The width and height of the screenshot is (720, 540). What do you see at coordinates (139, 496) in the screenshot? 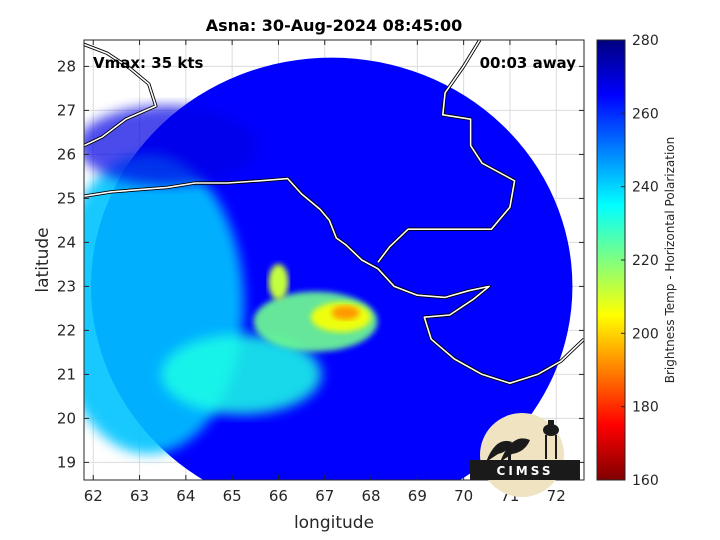
I see `x-tick-label: 63` at bounding box center [139, 496].